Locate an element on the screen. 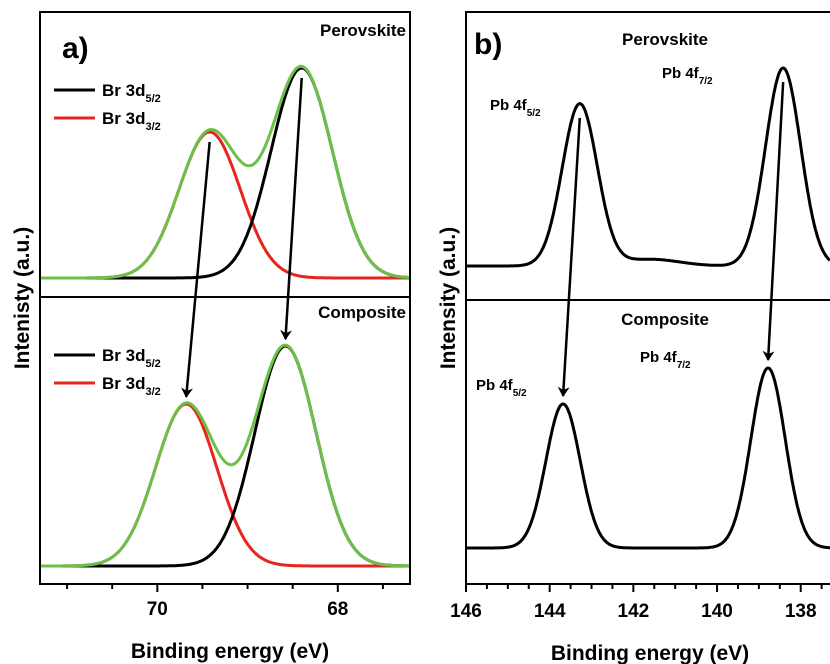 The image size is (830, 664). panel-b-peak-labels: Pb 4f5/2 Pb 4f7/2 Pb 4f5/2 Pb 4f7/2 is located at coordinates (594, 232).